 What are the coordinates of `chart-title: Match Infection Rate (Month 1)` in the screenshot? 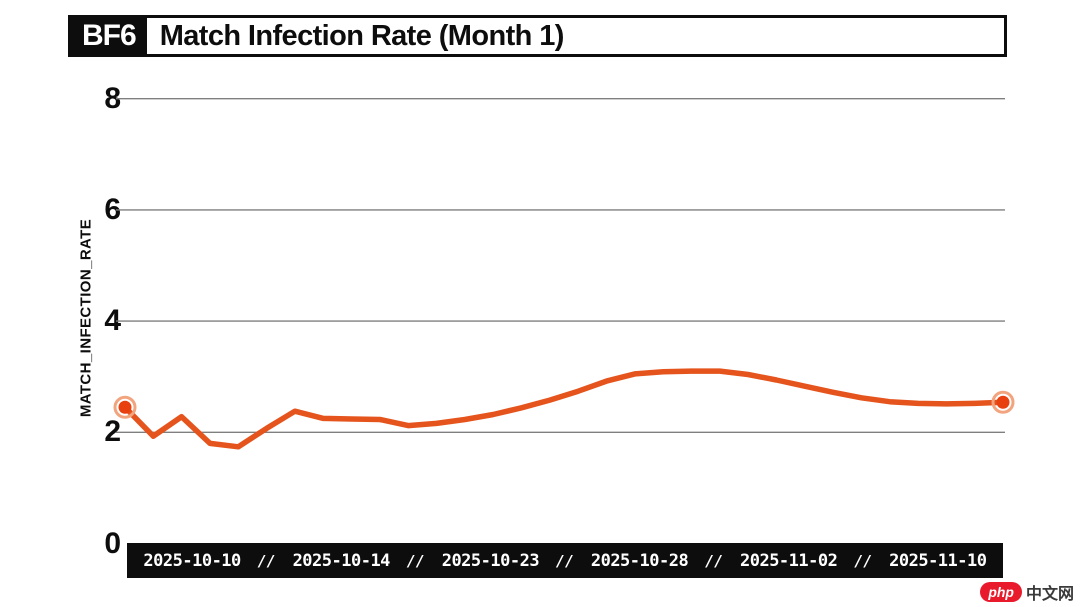 It's located at (362, 35).